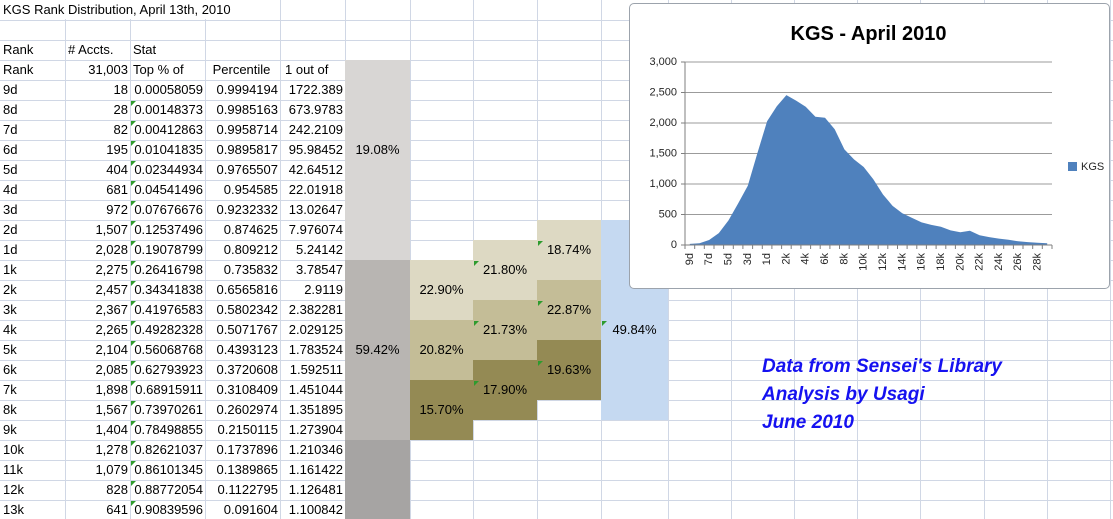 The image size is (1113, 519). I want to click on cell-top-pct: 0.04541496, so click(168, 189).